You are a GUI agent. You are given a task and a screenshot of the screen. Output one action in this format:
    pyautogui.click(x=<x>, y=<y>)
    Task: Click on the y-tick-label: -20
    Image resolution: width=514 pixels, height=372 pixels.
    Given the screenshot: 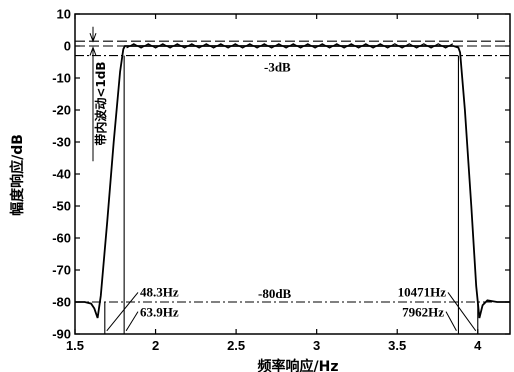 What is the action you would take?
    pyautogui.click(x=61, y=110)
    